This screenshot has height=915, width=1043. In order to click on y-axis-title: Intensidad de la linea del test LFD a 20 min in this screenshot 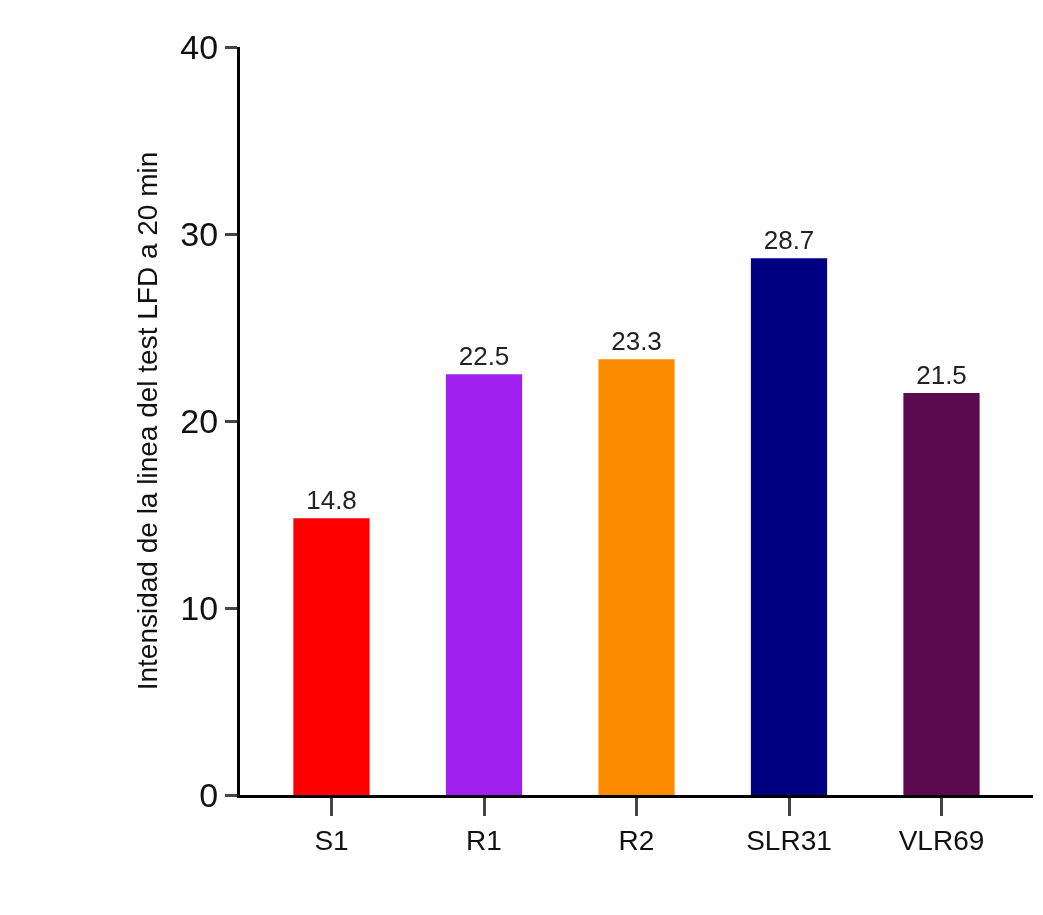, I will do `click(148, 421)`.